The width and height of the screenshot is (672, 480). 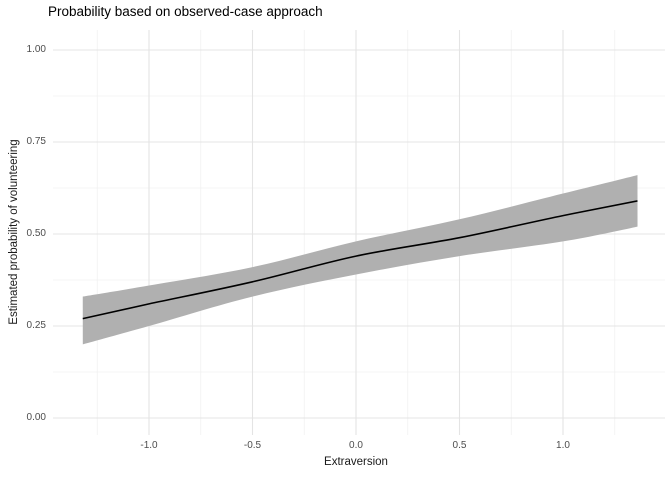 I want to click on y-tick-label: 0.50, so click(x=36, y=233).